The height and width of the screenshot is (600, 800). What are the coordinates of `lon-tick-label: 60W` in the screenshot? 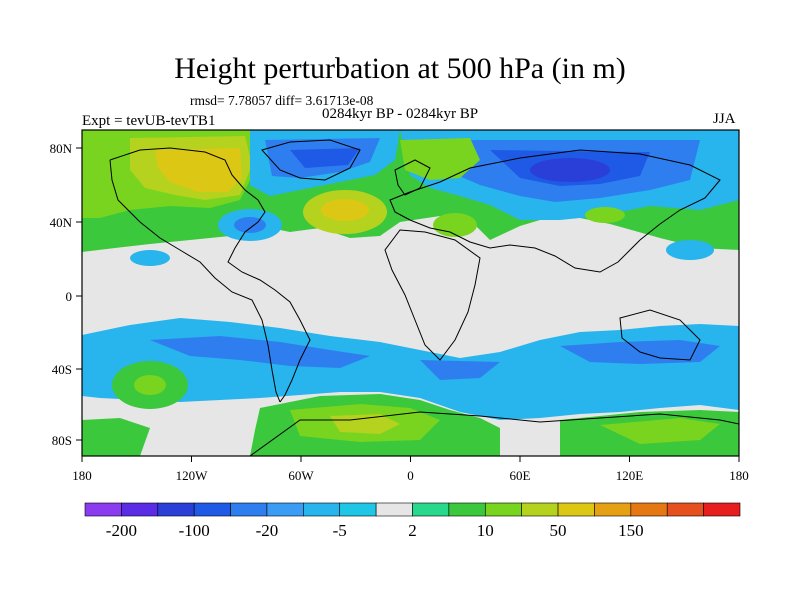 It's located at (301, 475).